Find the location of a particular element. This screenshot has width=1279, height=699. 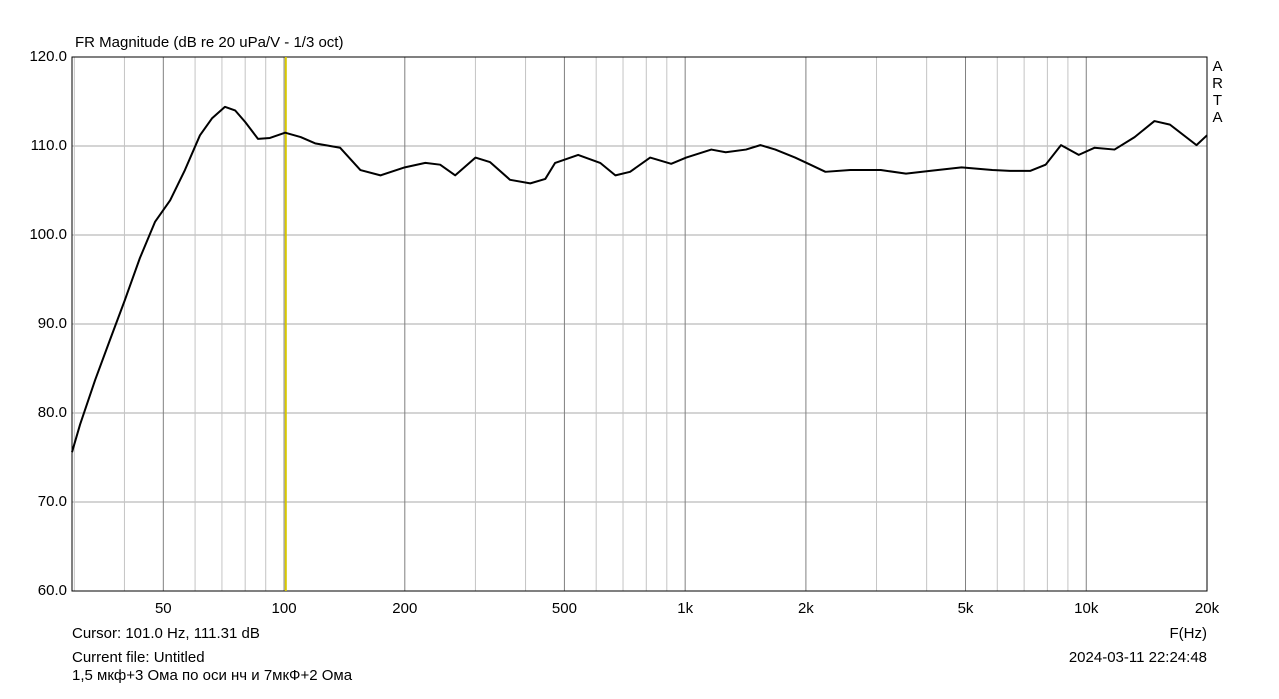

y-tick-label: 90.0 is located at coordinates (52, 323).